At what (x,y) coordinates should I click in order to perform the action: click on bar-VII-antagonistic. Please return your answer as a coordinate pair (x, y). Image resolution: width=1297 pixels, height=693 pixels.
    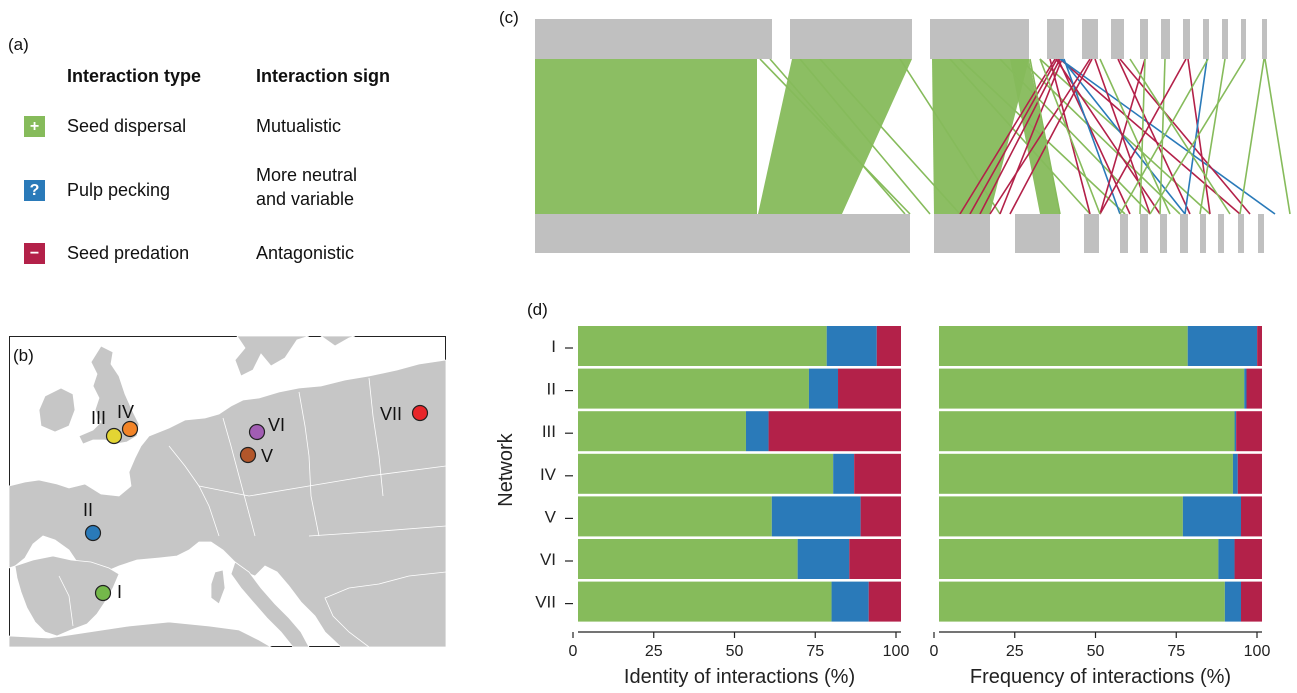
    Looking at the image, I should click on (884, 601).